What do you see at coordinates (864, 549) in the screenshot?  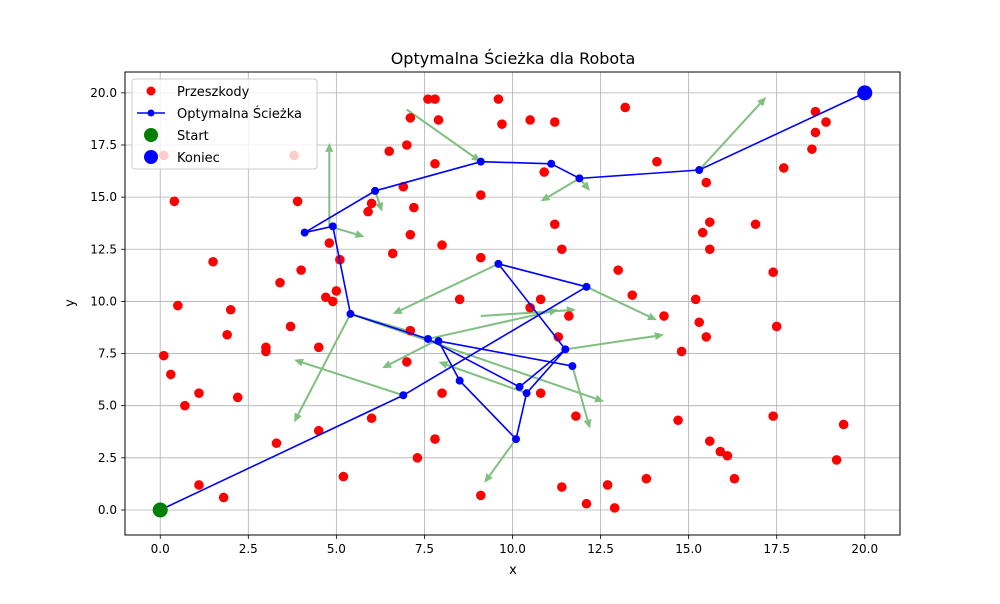 I see `x-tick-label: 20.0` at bounding box center [864, 549].